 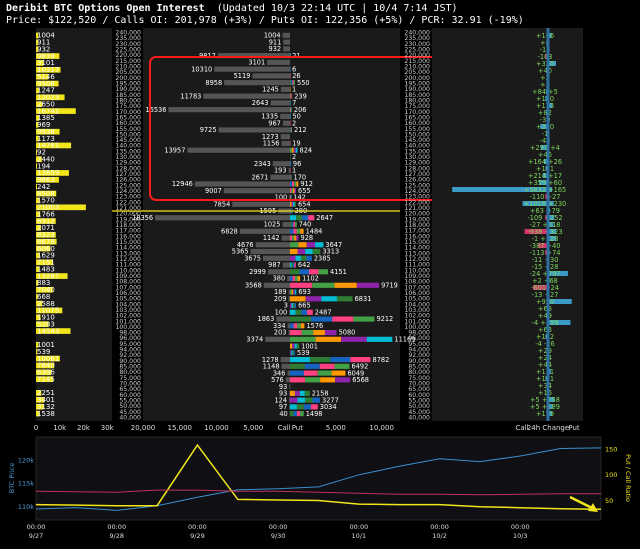 What do you see at coordinates (46, 304) in the screenshot?
I see `total-oi-label: 2588` at bounding box center [46, 304].